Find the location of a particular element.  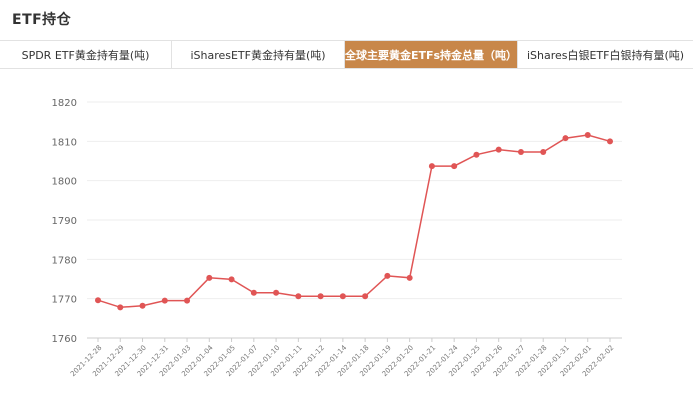

tab-ishares-gold: iSharesETF黄金持有量(吨) is located at coordinates (258, 54).